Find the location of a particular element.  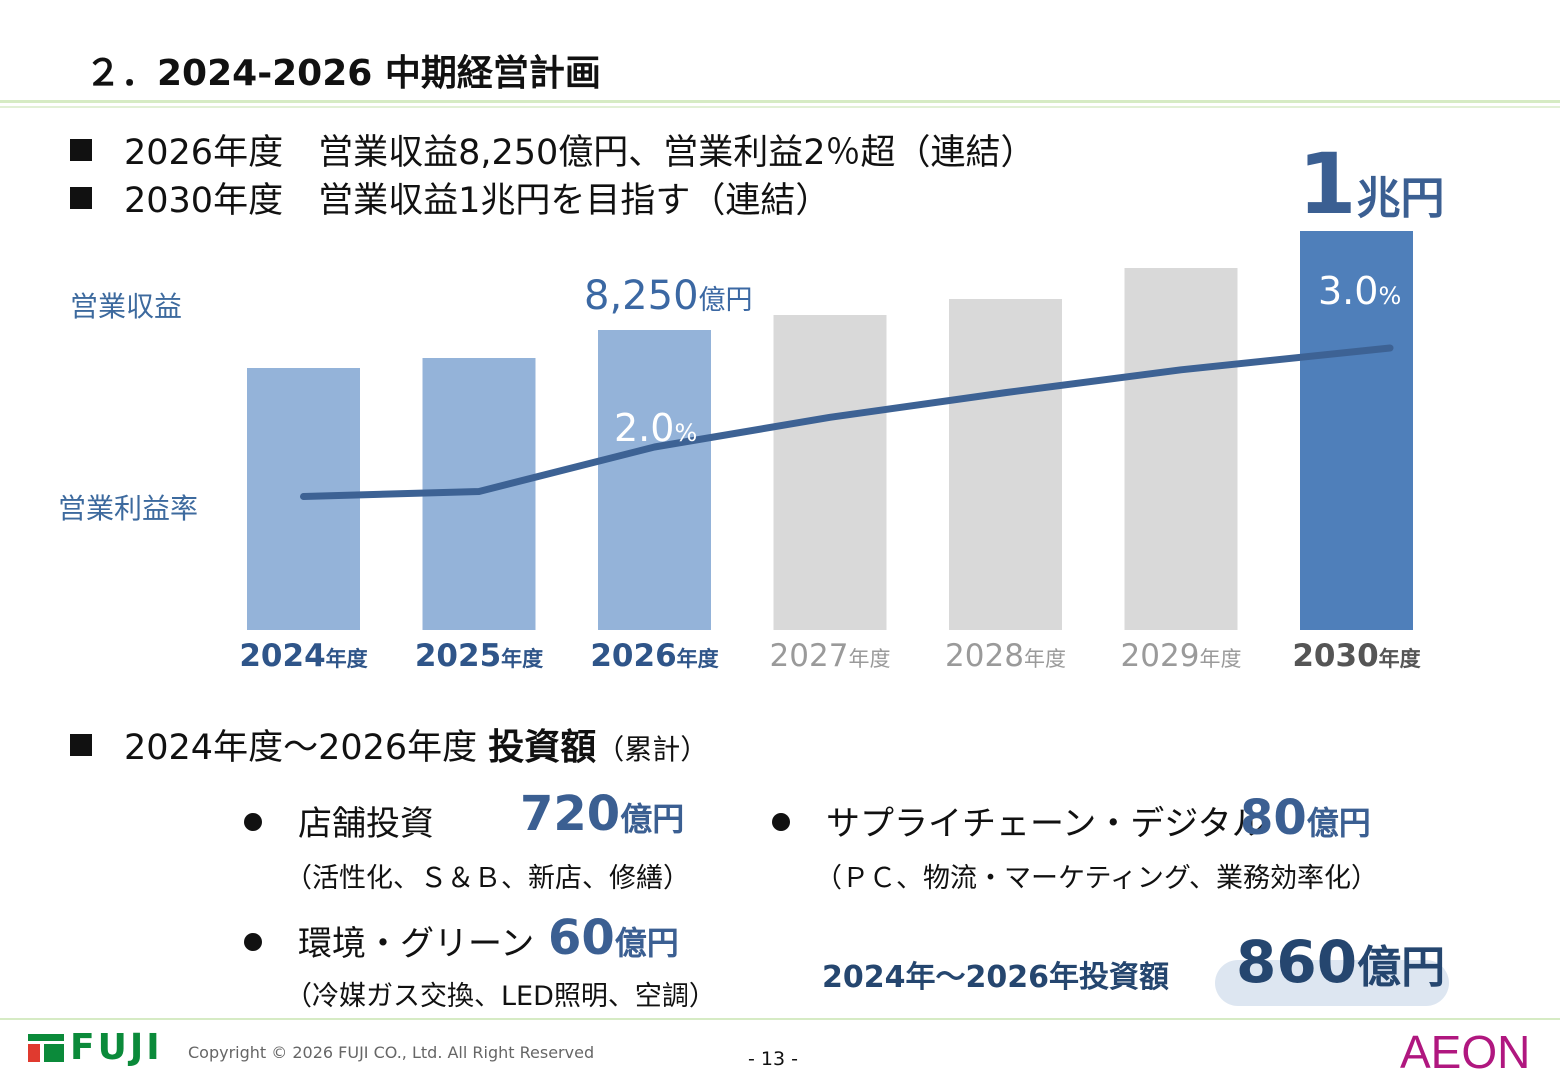

page-title: ２．2024-2026 中期経営計画 is located at coordinates (343, 73).